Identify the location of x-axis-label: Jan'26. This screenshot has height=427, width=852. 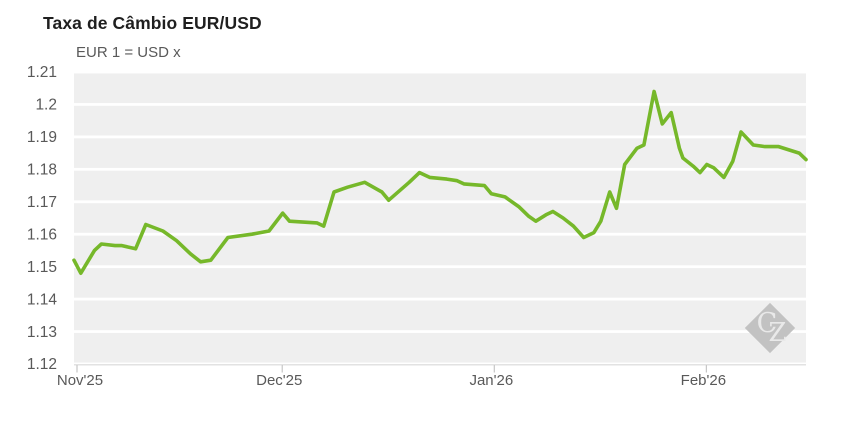
(491, 380).